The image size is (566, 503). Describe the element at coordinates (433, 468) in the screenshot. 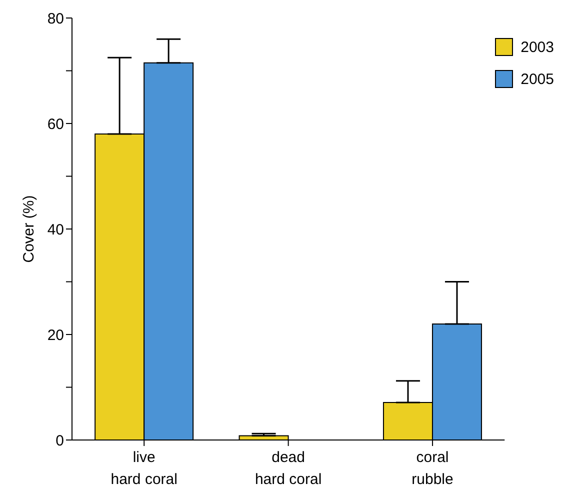

I see `x-tick-label: coral rubble` at that location.